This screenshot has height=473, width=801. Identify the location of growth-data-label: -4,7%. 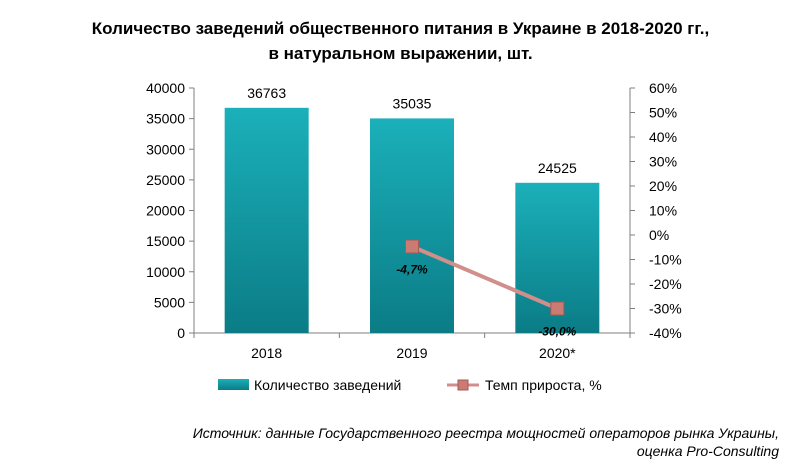
(412, 270).